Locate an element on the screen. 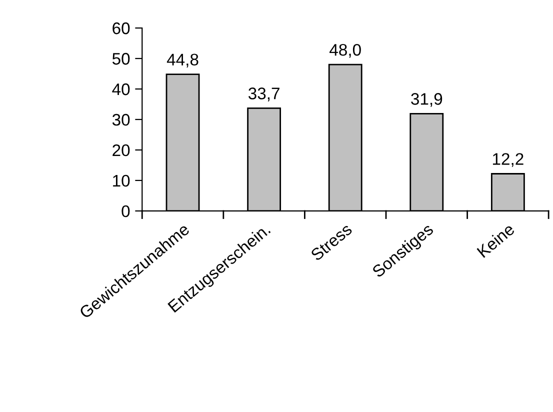  data-label: 31,9 is located at coordinates (426, 100).